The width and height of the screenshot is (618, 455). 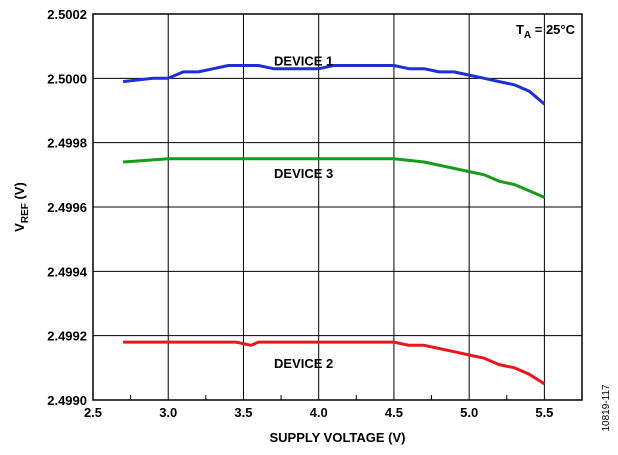 I want to click on x-tick-label: 5.0, so click(x=469, y=412).